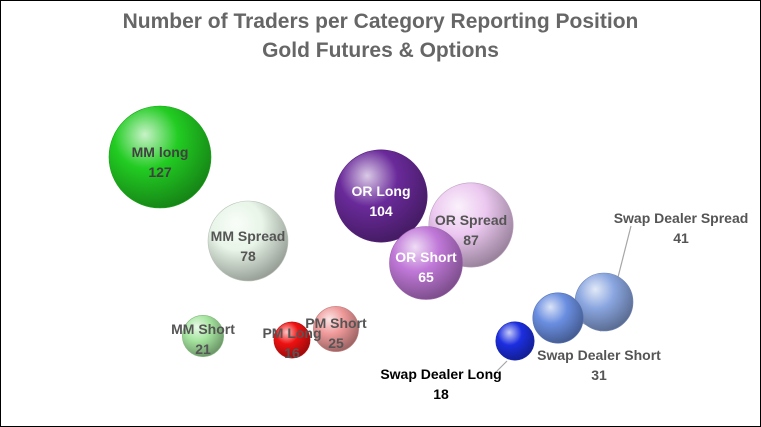  What do you see at coordinates (599, 375) in the screenshot?
I see `data-label-value: 31` at bounding box center [599, 375].